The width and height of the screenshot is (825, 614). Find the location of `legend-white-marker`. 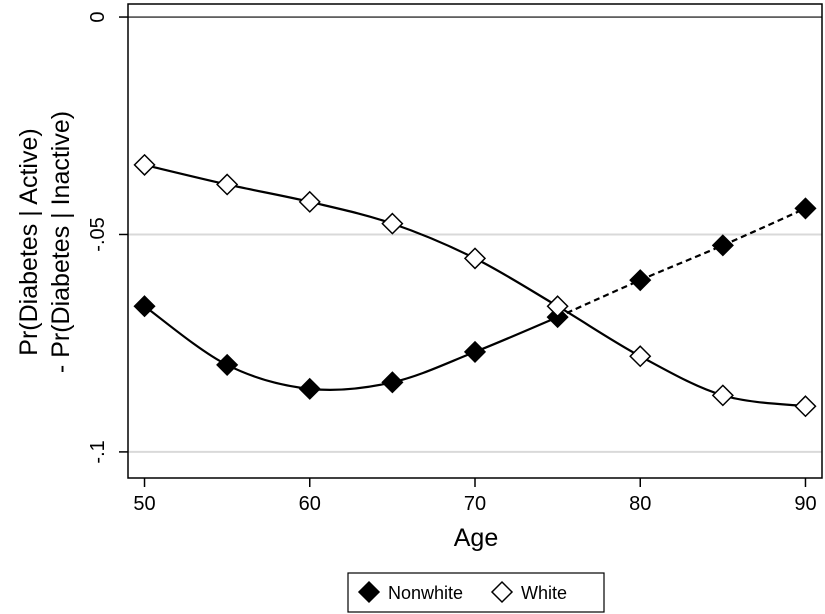

legend-white-marker is located at coordinates (502, 592).